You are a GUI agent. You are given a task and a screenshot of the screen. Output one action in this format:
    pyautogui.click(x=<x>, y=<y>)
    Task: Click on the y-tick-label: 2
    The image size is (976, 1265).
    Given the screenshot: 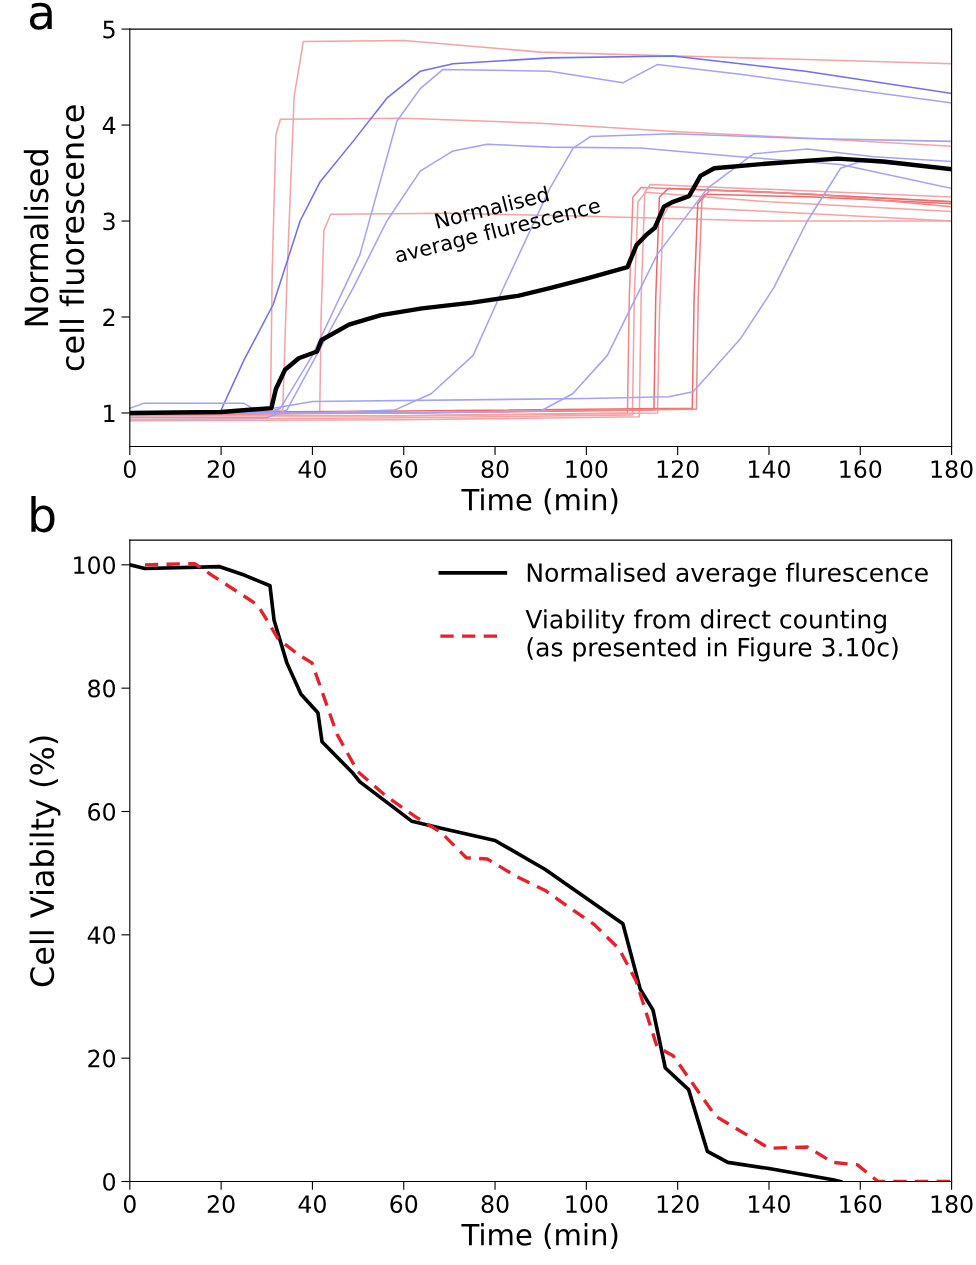 What is the action you would take?
    pyautogui.click(x=109, y=317)
    